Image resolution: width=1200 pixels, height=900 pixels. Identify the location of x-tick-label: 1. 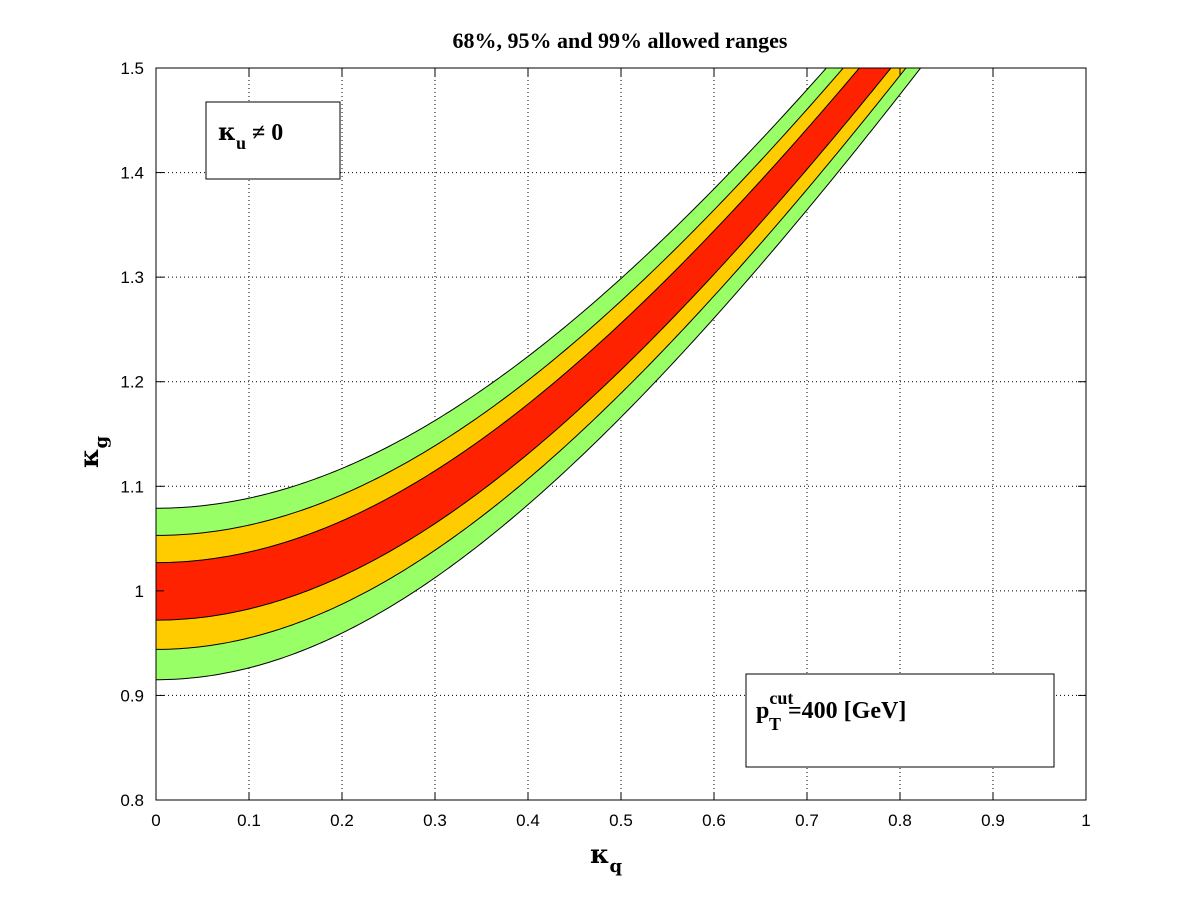
(1085, 820).